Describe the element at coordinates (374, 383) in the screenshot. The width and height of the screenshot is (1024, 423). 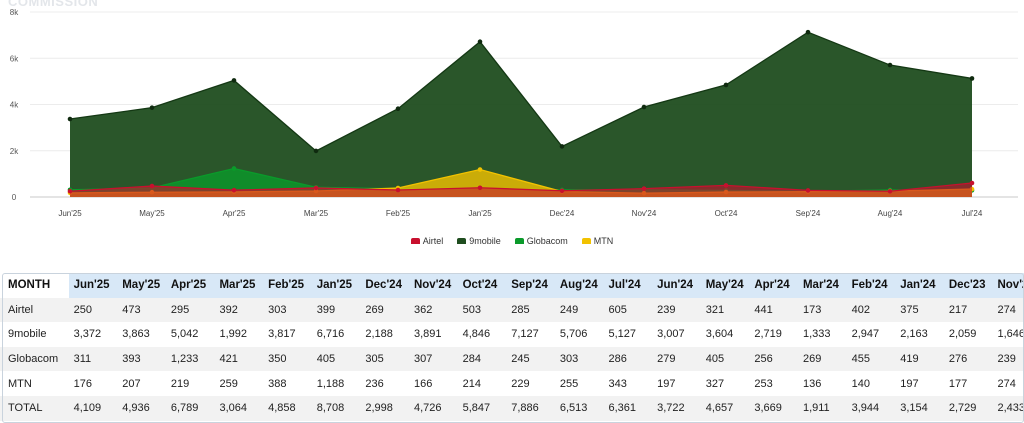
I see `table-cell: 236` at that location.